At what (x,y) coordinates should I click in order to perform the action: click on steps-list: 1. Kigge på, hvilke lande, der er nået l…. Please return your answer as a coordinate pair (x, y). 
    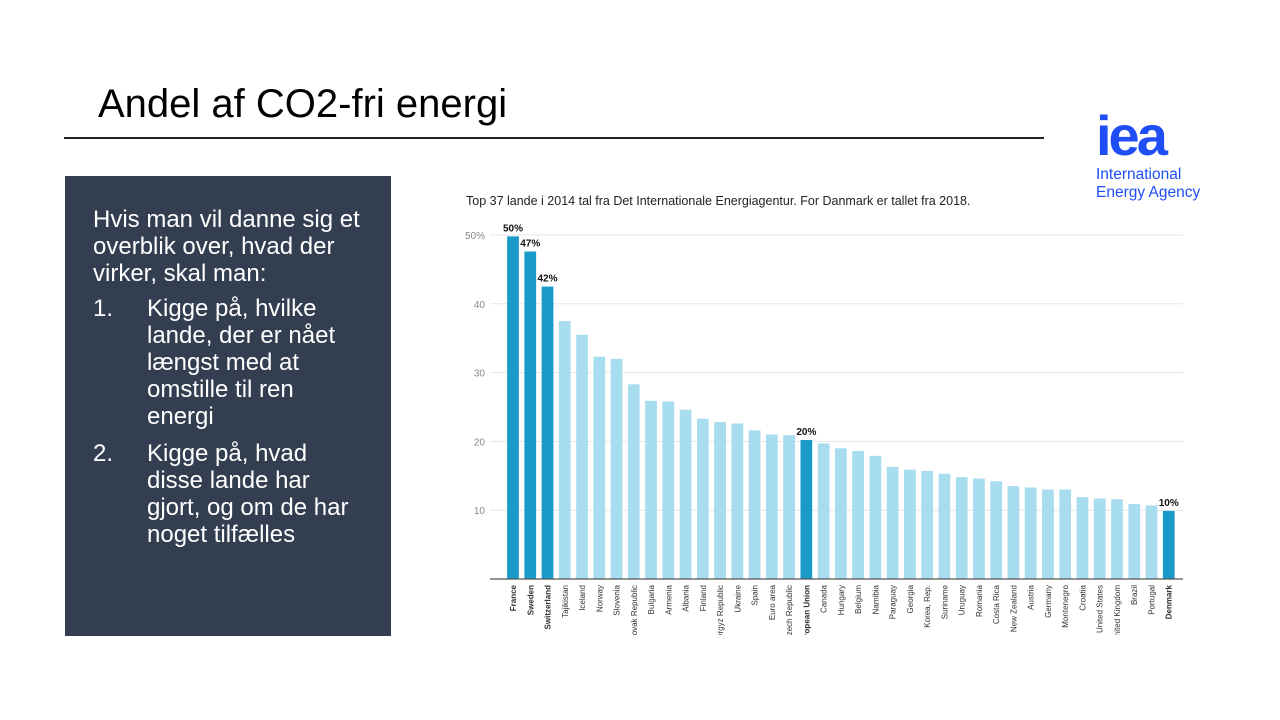
    Looking at the image, I should click on (230, 421).